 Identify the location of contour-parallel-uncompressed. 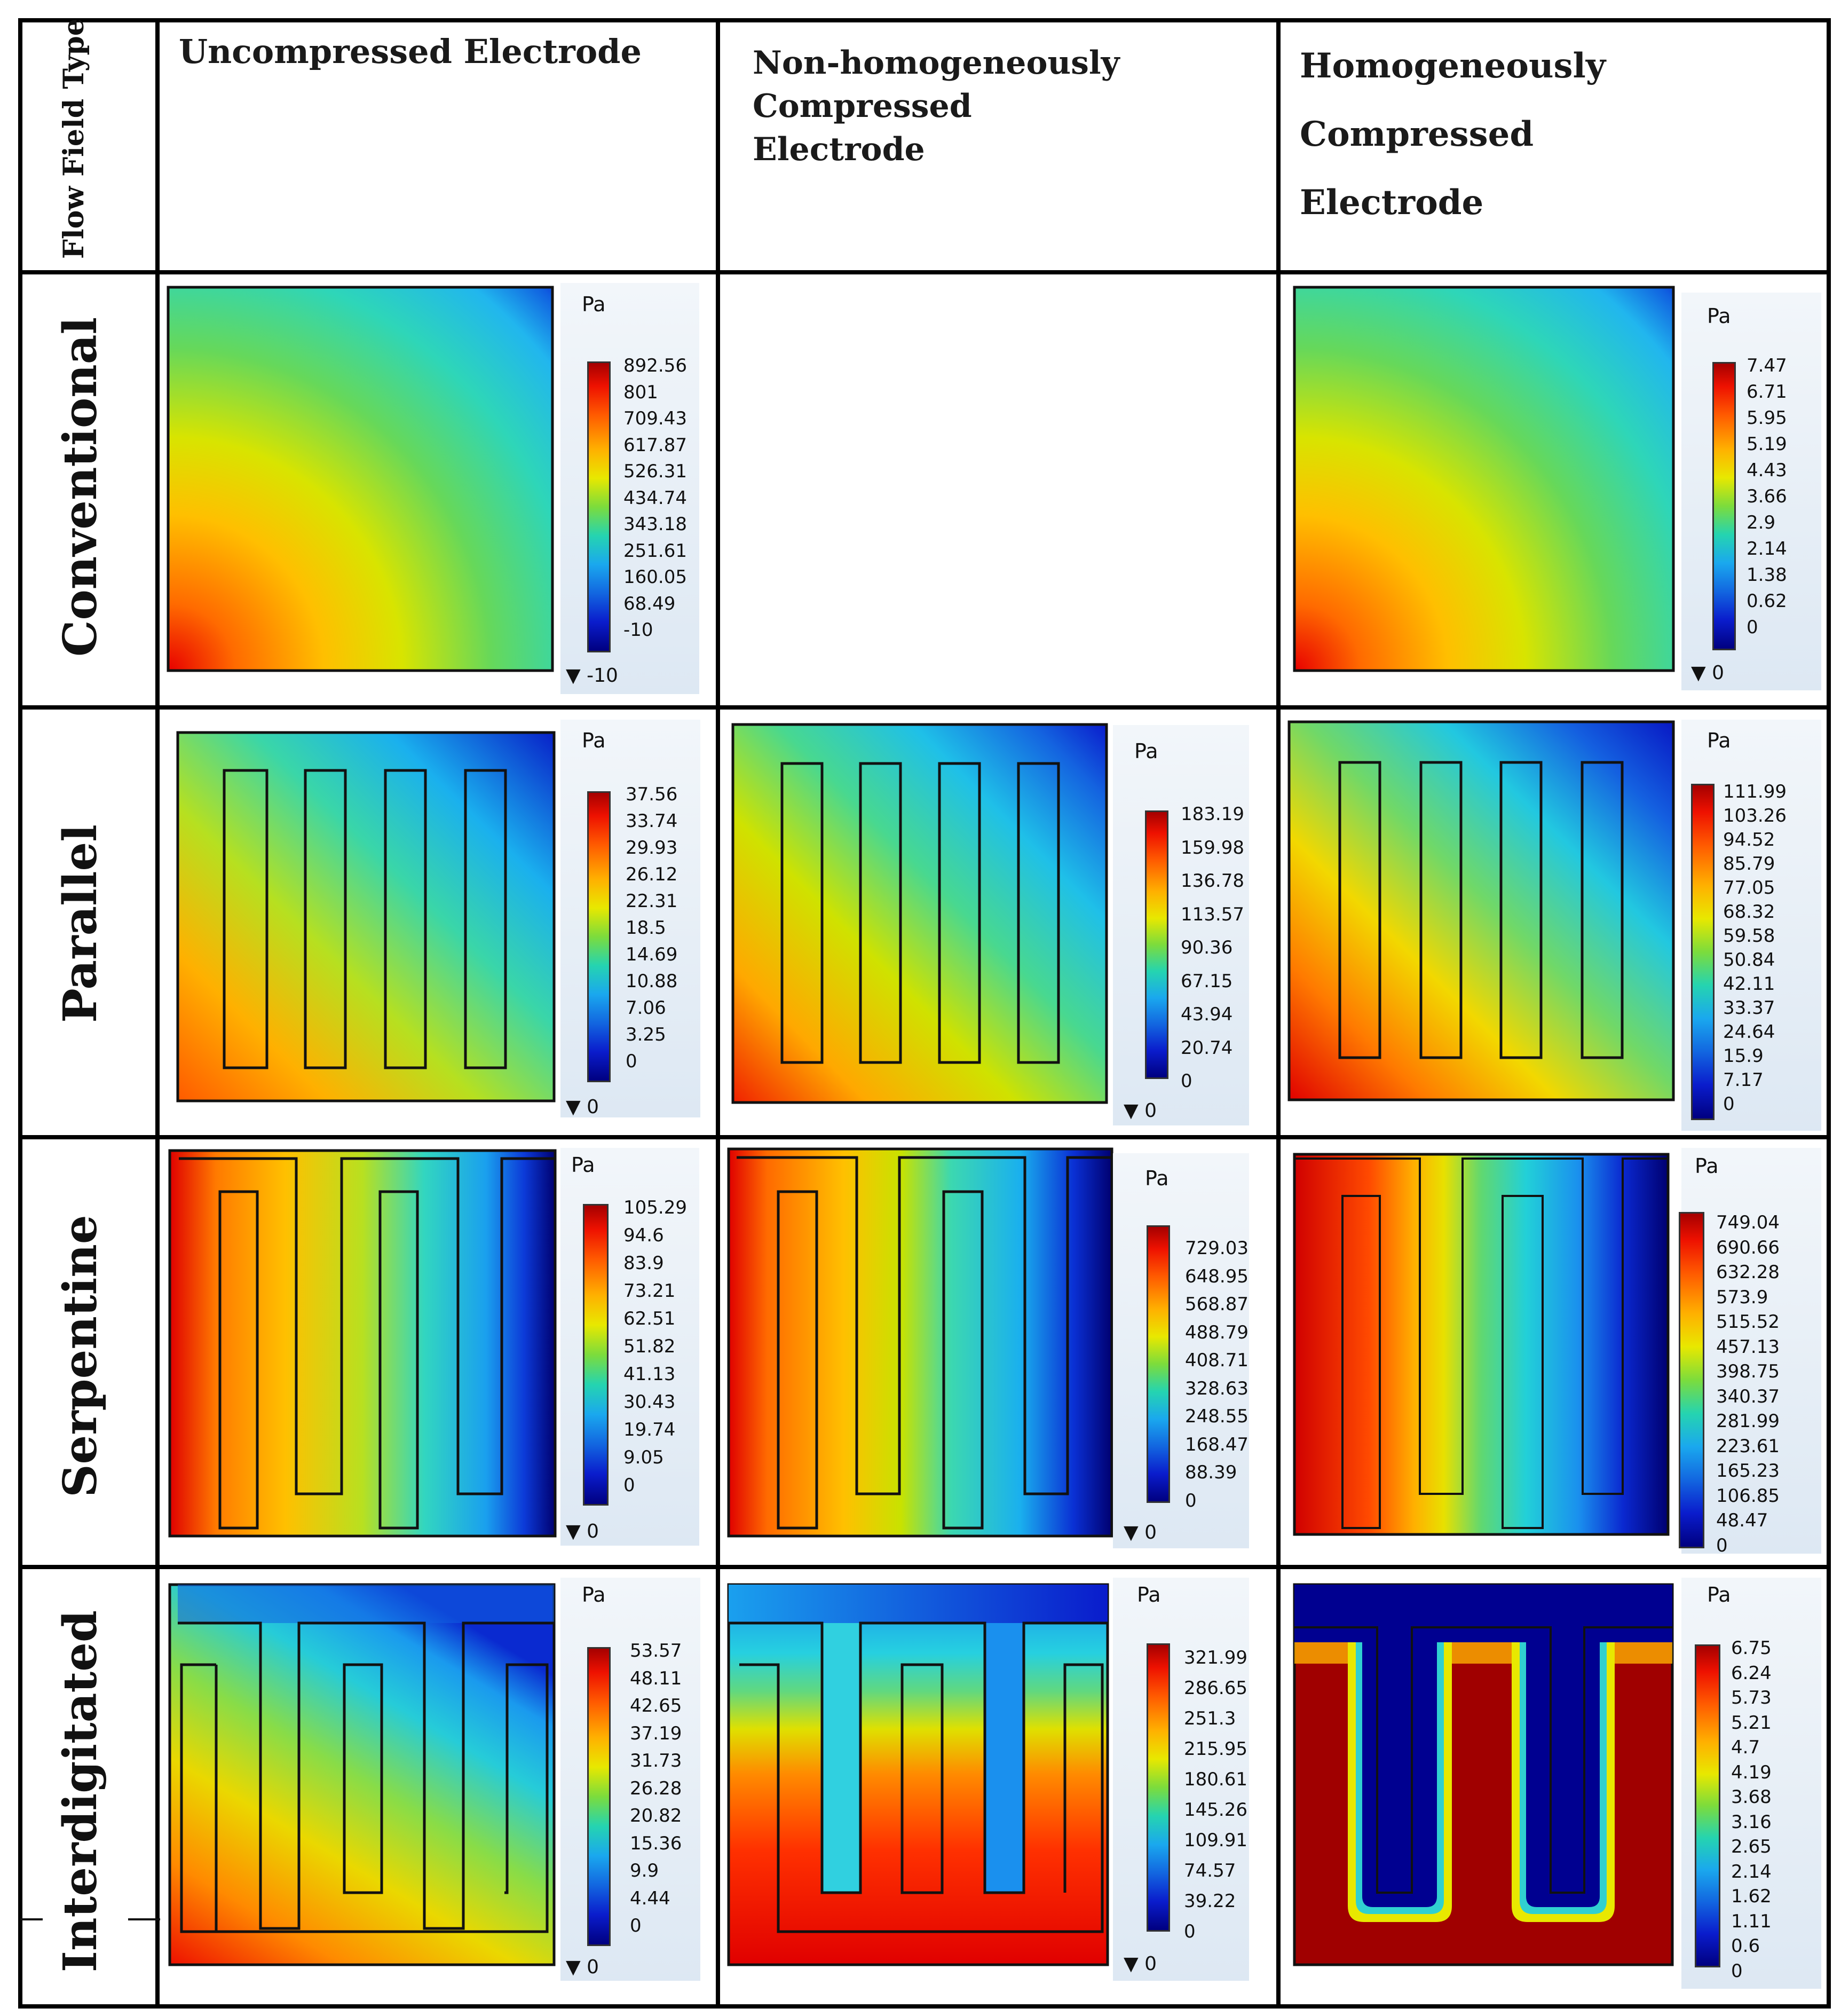
(366, 917).